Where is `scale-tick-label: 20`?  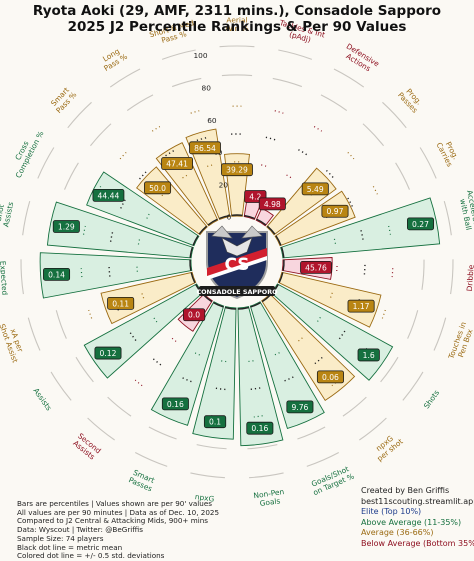 scale-tick-label: 20 is located at coordinates (224, 184).